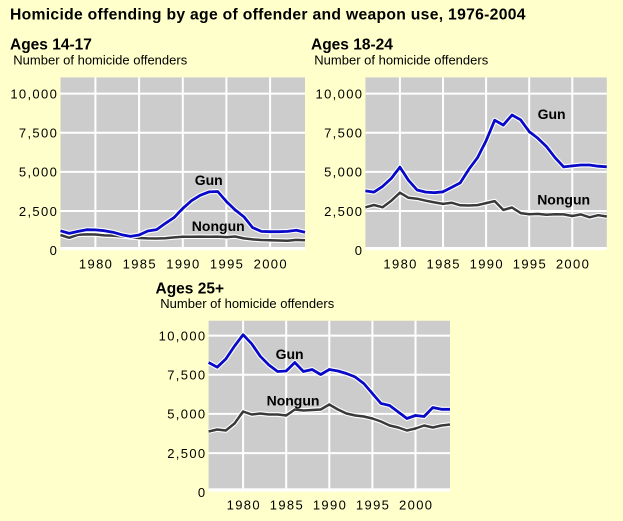 This screenshot has height=521, width=623. What do you see at coordinates (352, 44) in the screenshot?
I see `svg-text: Ages 18-24` at bounding box center [352, 44].